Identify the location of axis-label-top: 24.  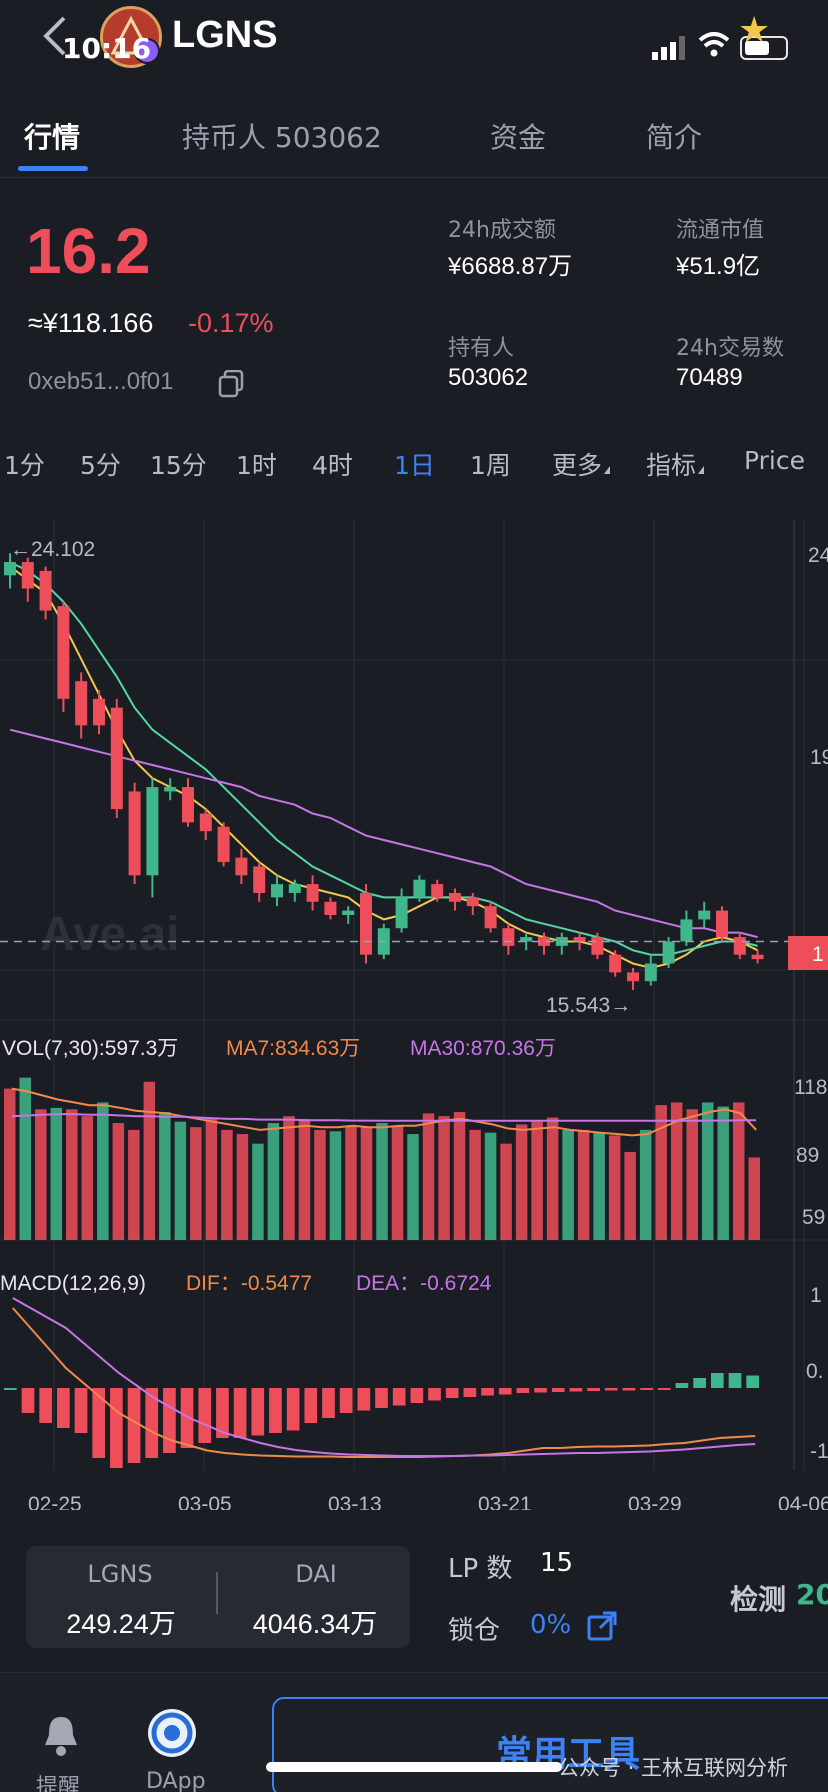
(818, 555).